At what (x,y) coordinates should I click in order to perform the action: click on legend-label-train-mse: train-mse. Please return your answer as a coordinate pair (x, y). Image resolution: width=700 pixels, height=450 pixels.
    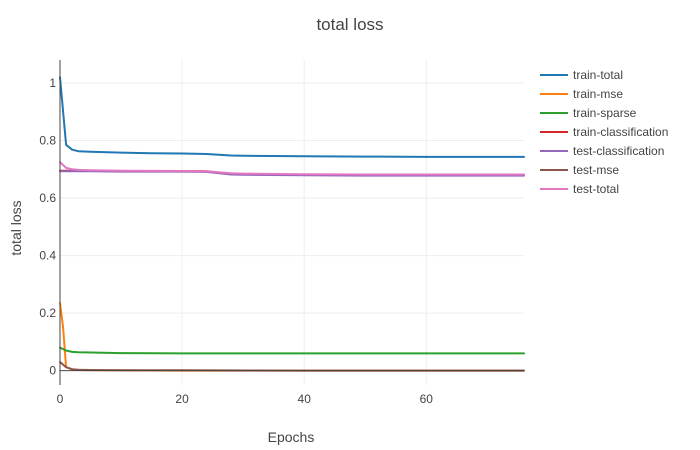
    Looking at the image, I should click on (598, 94).